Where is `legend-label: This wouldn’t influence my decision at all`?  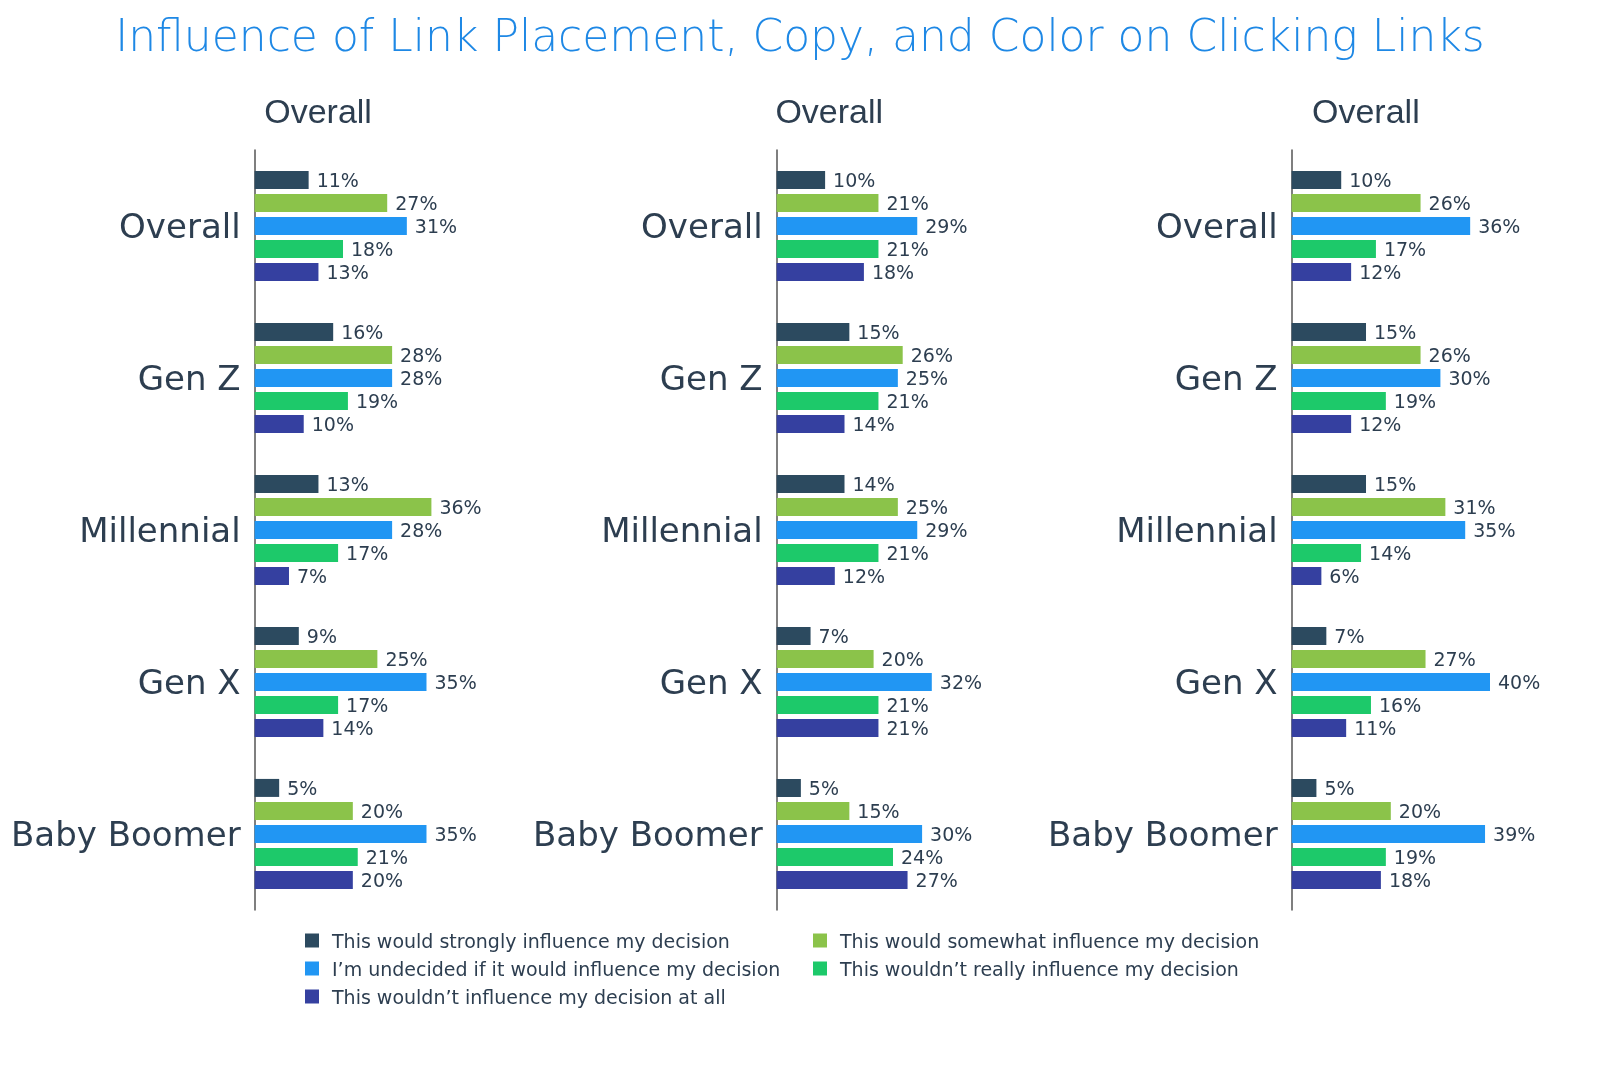 legend-label: This wouldn’t influence my decision at all is located at coordinates (528, 996).